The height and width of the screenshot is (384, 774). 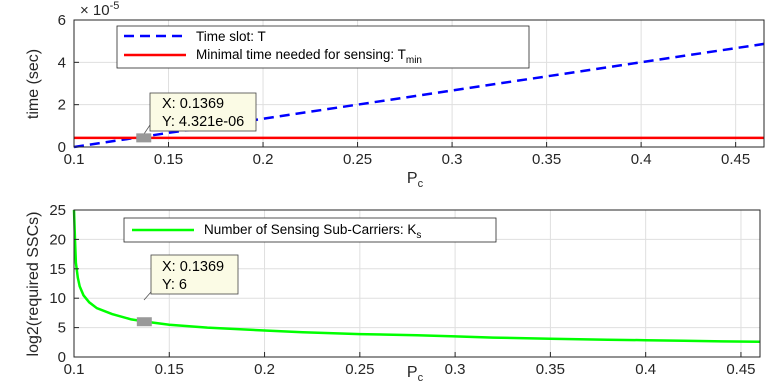 I want to click on top-datatip-box, so click(x=203, y=112).